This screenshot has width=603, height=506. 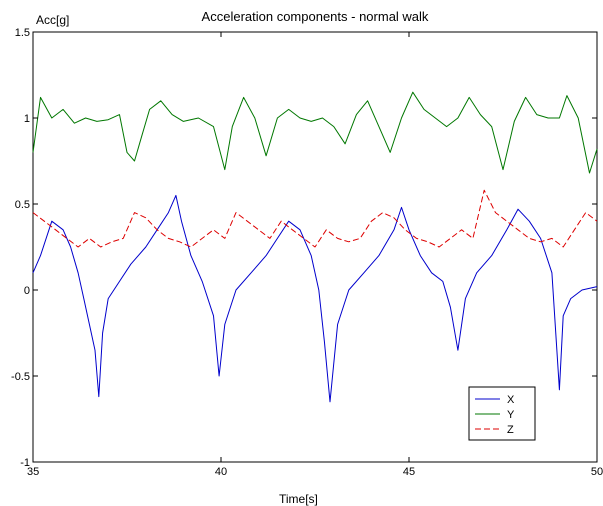 I want to click on y-tick-label: 0.5, so click(x=22, y=205).